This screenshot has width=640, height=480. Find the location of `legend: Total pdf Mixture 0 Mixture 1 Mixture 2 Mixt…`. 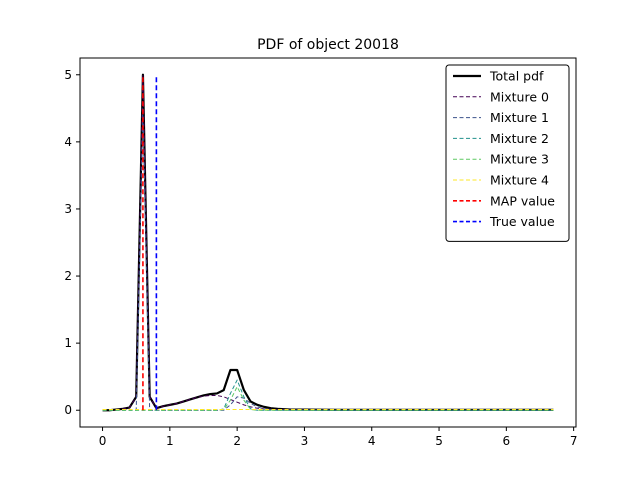

legend: Total pdf Mixture 0 Mixture 1 Mixture 2 Mixt… is located at coordinates (507, 153).